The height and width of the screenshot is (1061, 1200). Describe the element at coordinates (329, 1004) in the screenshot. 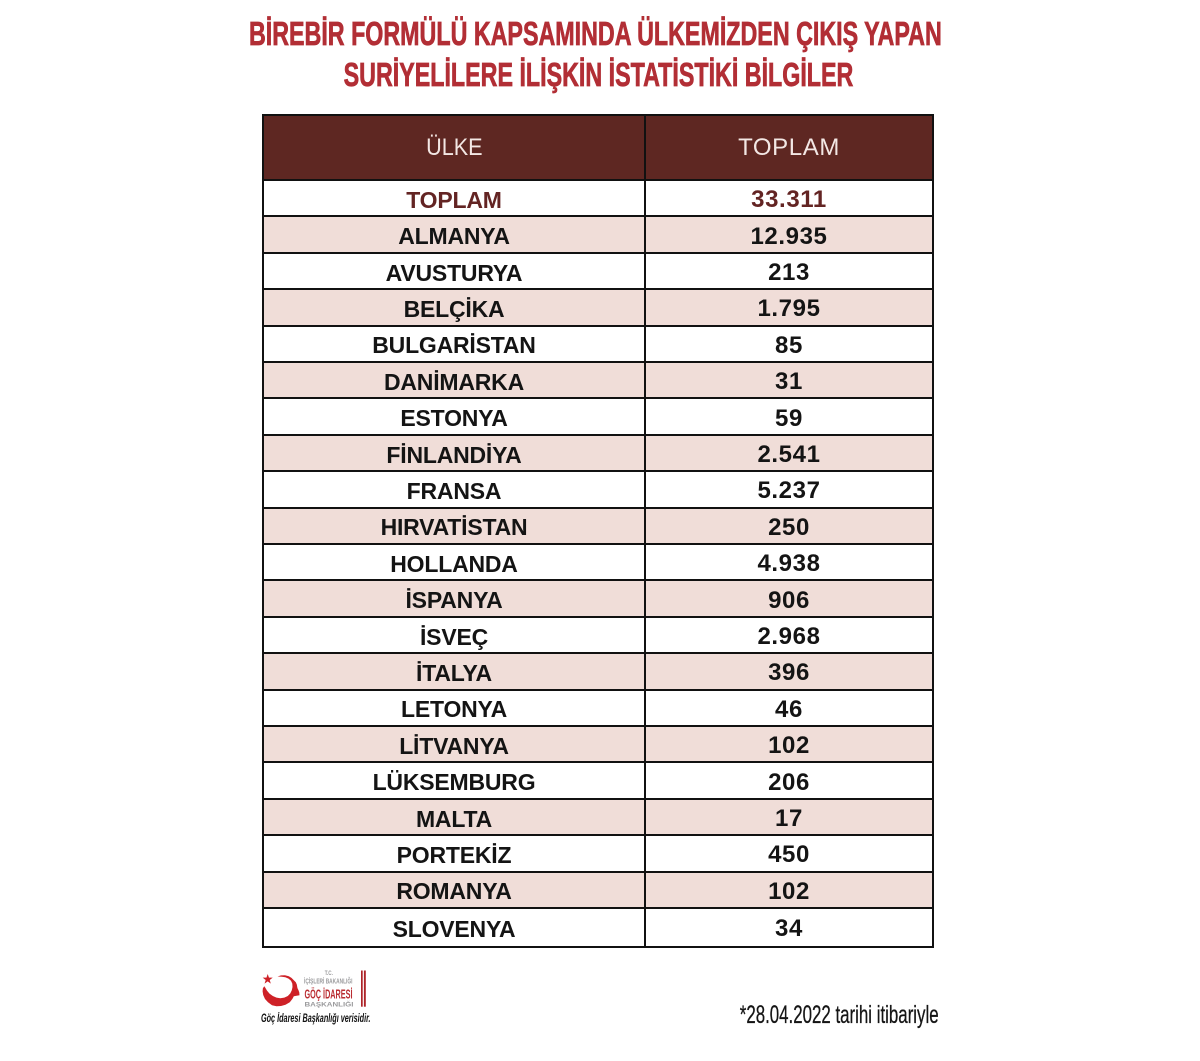

I see `svg-text: BAŞKANLIĞI` at that location.